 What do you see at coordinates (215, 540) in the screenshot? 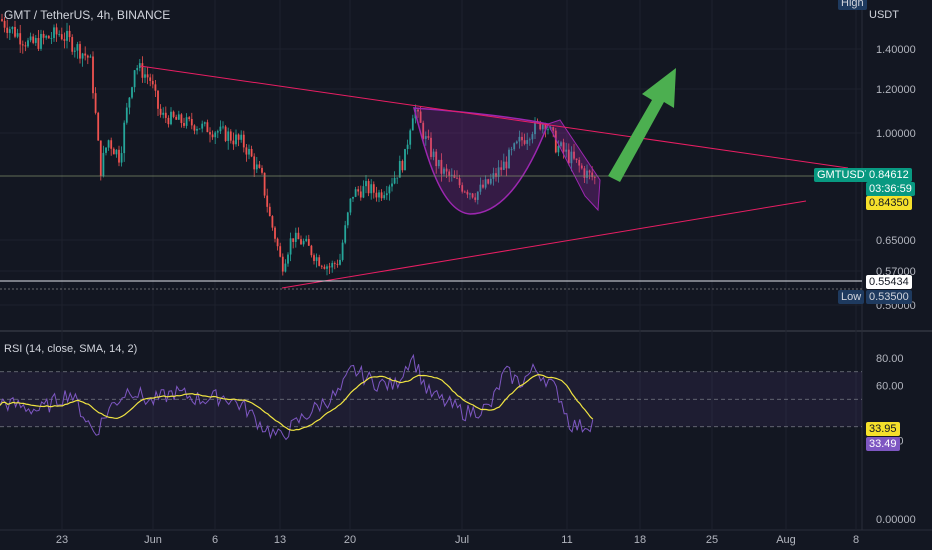
I see `time-tick-label: 6` at bounding box center [215, 540].